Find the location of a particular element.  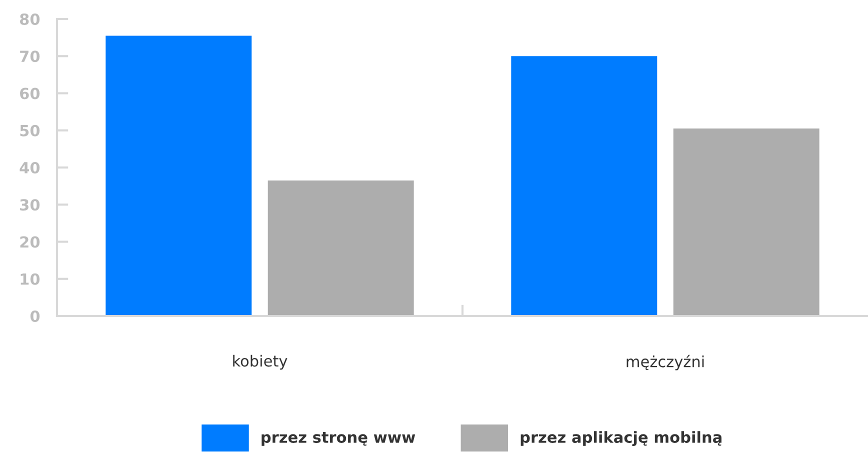

y-tick-label: 0 is located at coordinates (35, 316).